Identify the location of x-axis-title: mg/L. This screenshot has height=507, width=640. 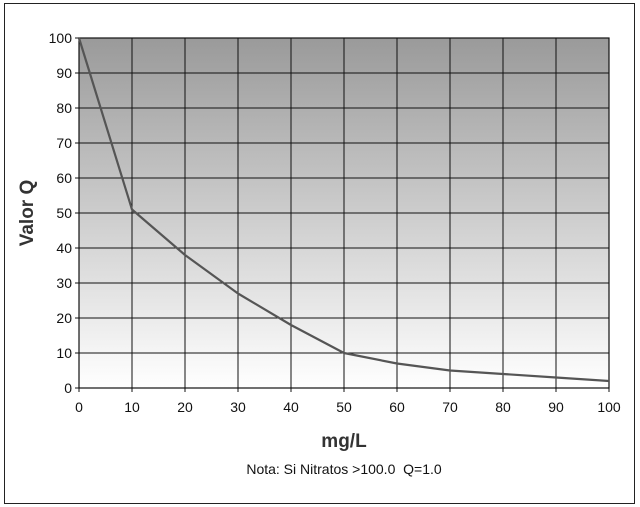
(344, 441).